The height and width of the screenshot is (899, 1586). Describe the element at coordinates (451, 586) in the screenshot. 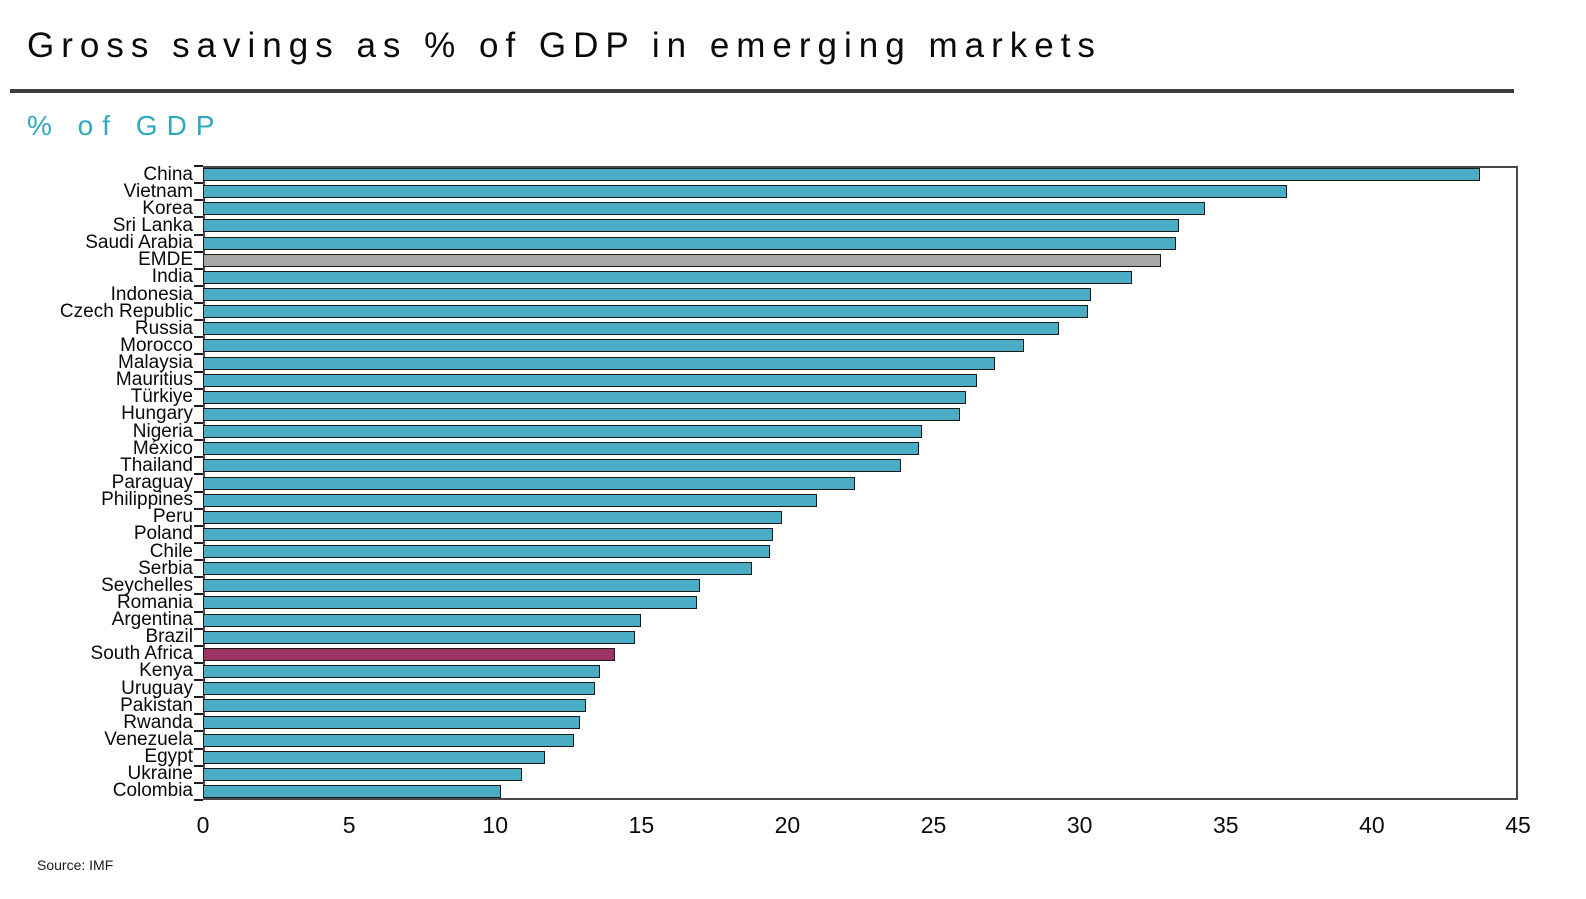

I see `bar-seychelles` at that location.